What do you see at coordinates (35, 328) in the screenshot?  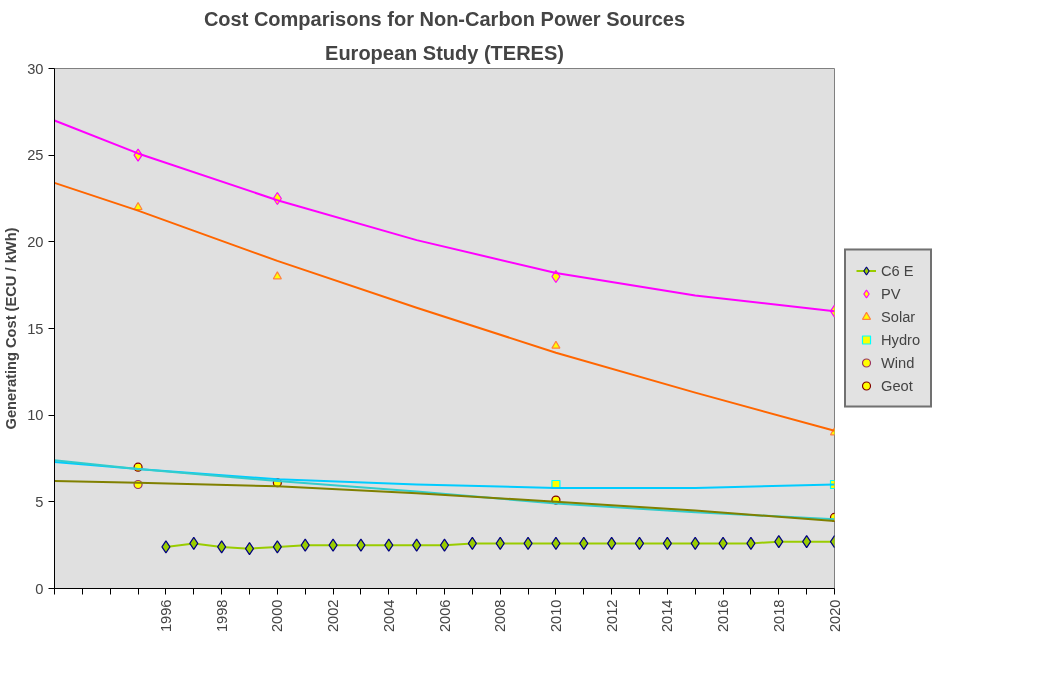 I see `y-tick-label: 15` at bounding box center [35, 328].